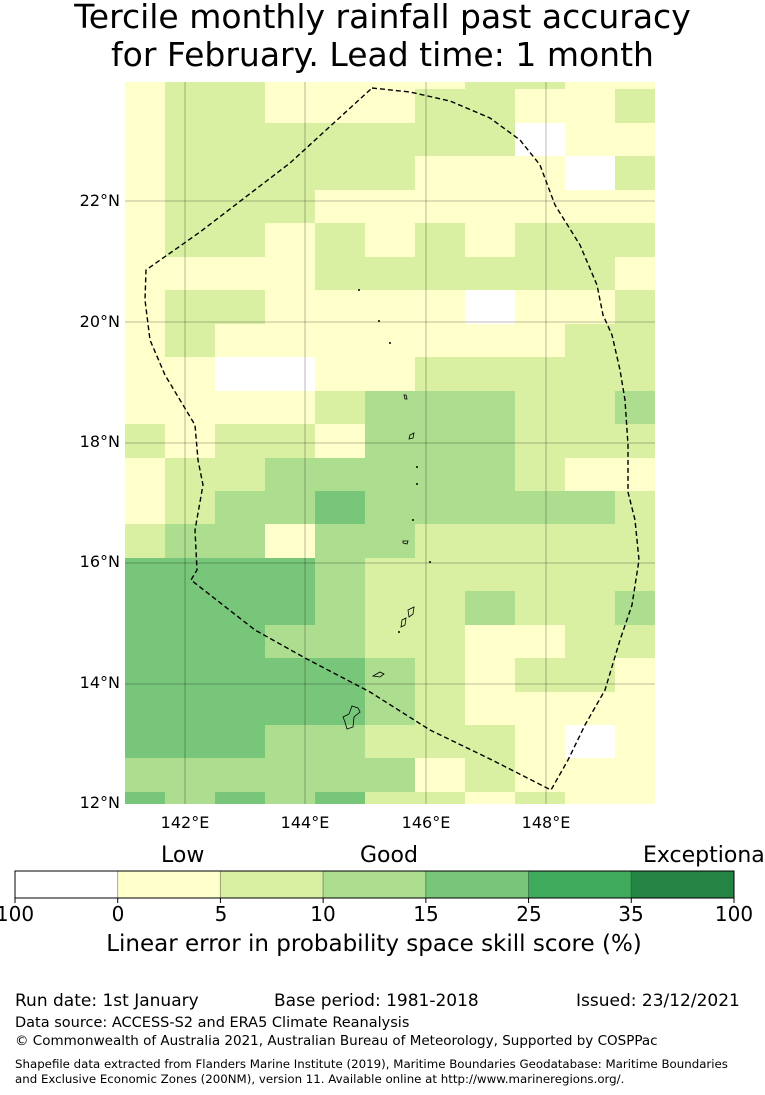 The height and width of the screenshot is (1095, 765). I want to click on colorbar-tick: 5, so click(221, 914).